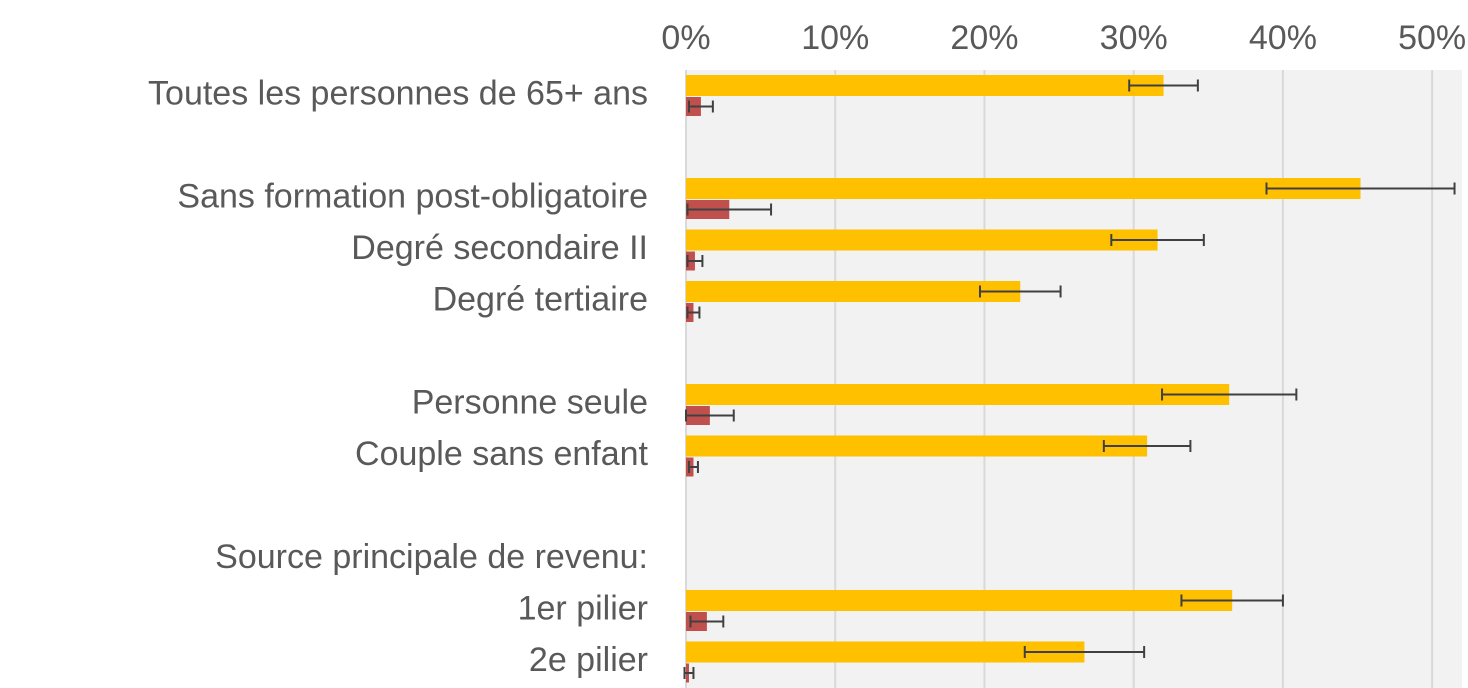  What do you see at coordinates (530, 403) in the screenshot?
I see `category-label: Personne seule` at bounding box center [530, 403].